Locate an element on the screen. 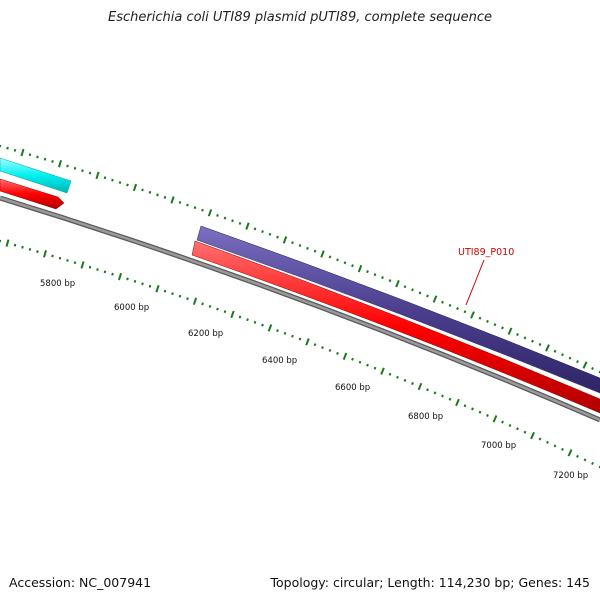 The image size is (600, 600). scale-label-6600: 6600 bp is located at coordinates (352, 388).